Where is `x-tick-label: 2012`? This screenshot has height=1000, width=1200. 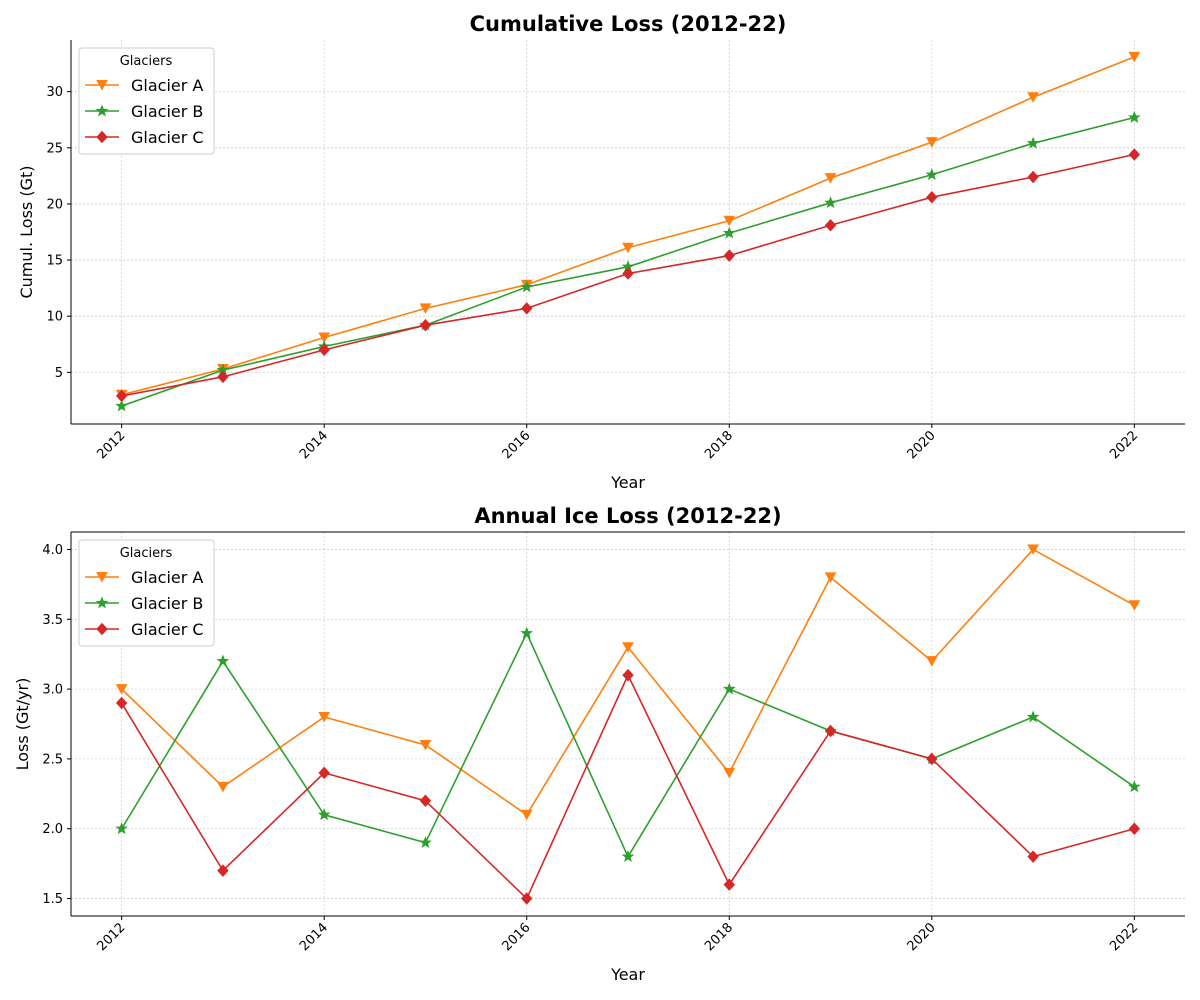
x-tick-label: 2012 is located at coordinates (111, 445).